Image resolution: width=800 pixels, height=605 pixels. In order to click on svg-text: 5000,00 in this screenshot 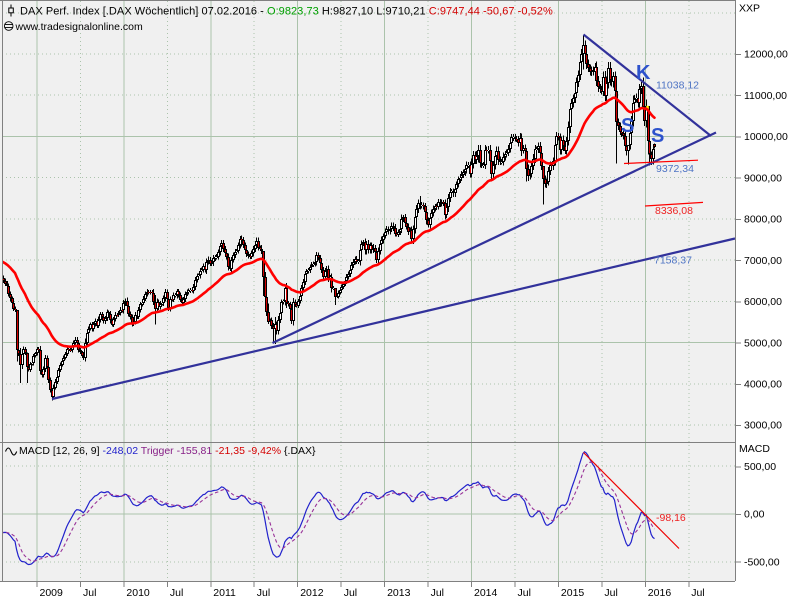, I will do `click(763, 343)`.